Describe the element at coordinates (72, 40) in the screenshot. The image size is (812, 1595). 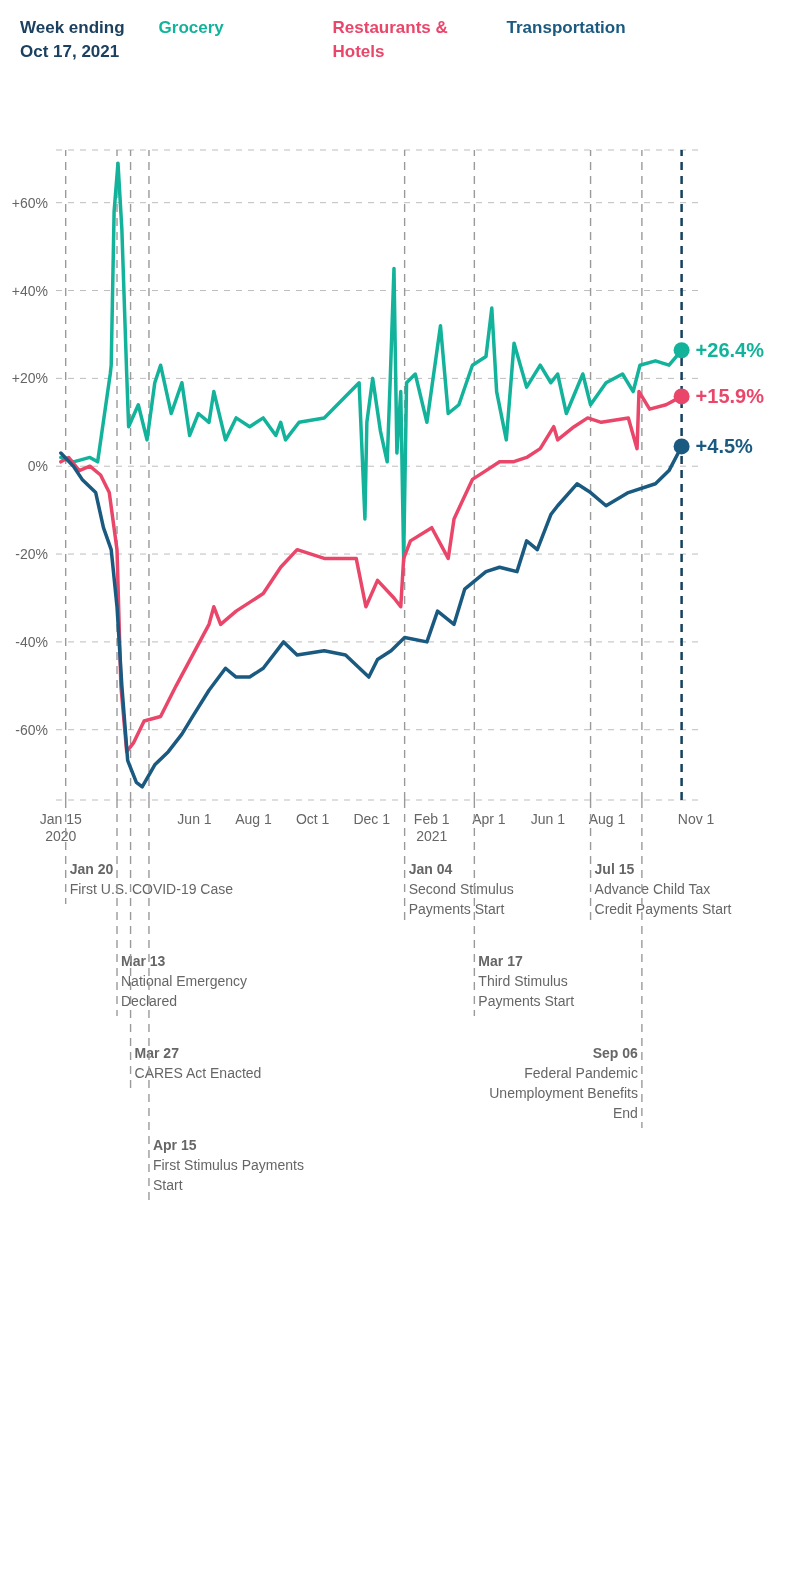
I see `text: Week ending Oct 17, 2021` at that location.